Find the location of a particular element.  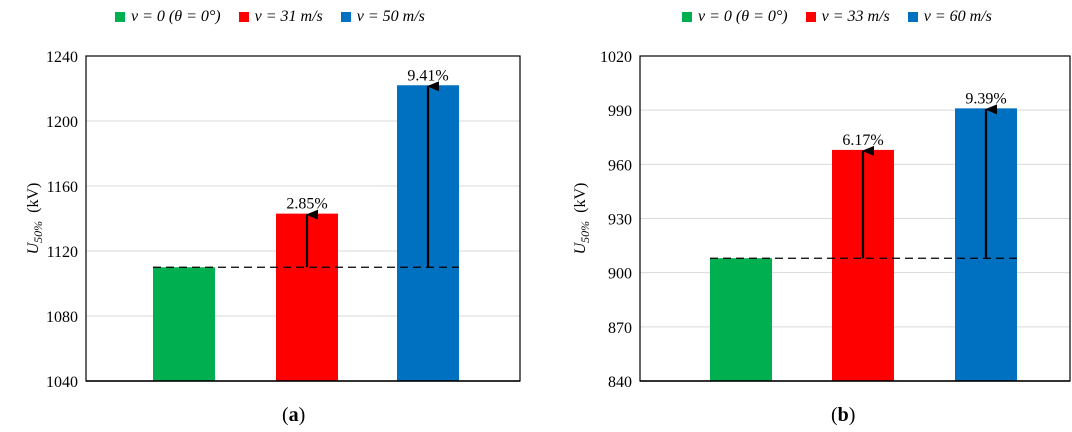

panel-b-legend-label-2: v = 33 m/s is located at coordinates (855, 16).